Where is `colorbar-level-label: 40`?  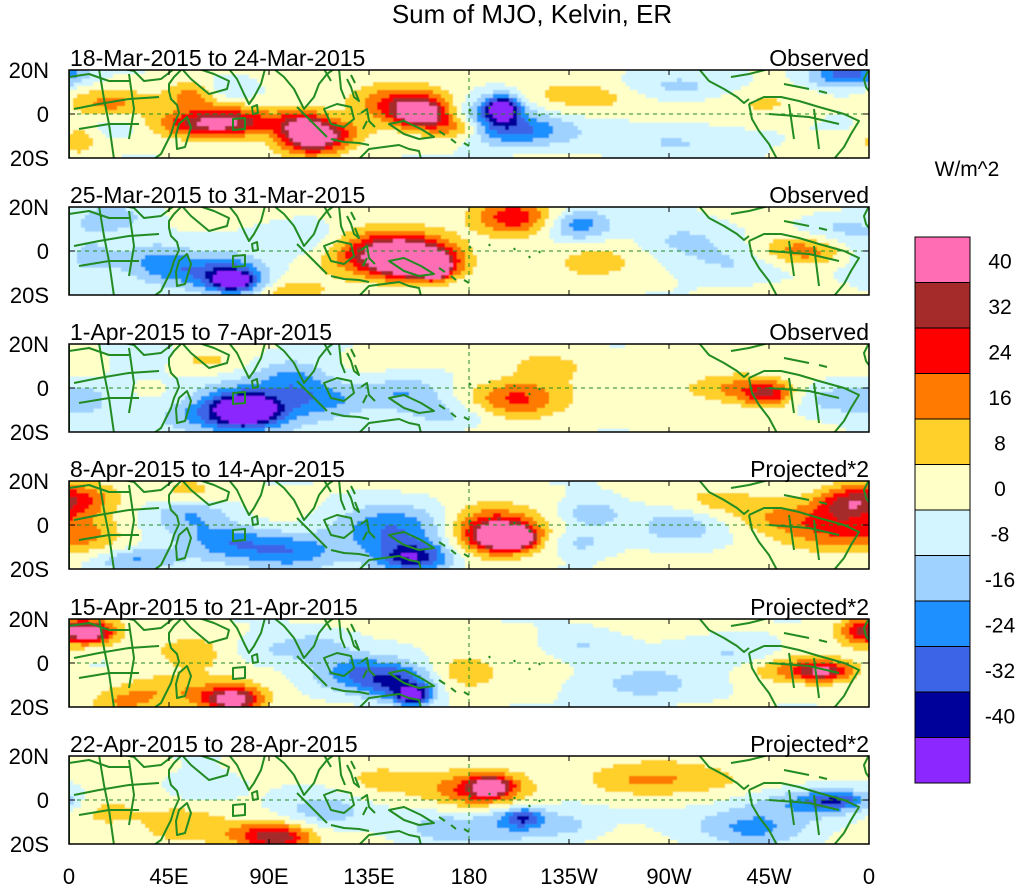 colorbar-level-label: 40 is located at coordinates (999, 262).